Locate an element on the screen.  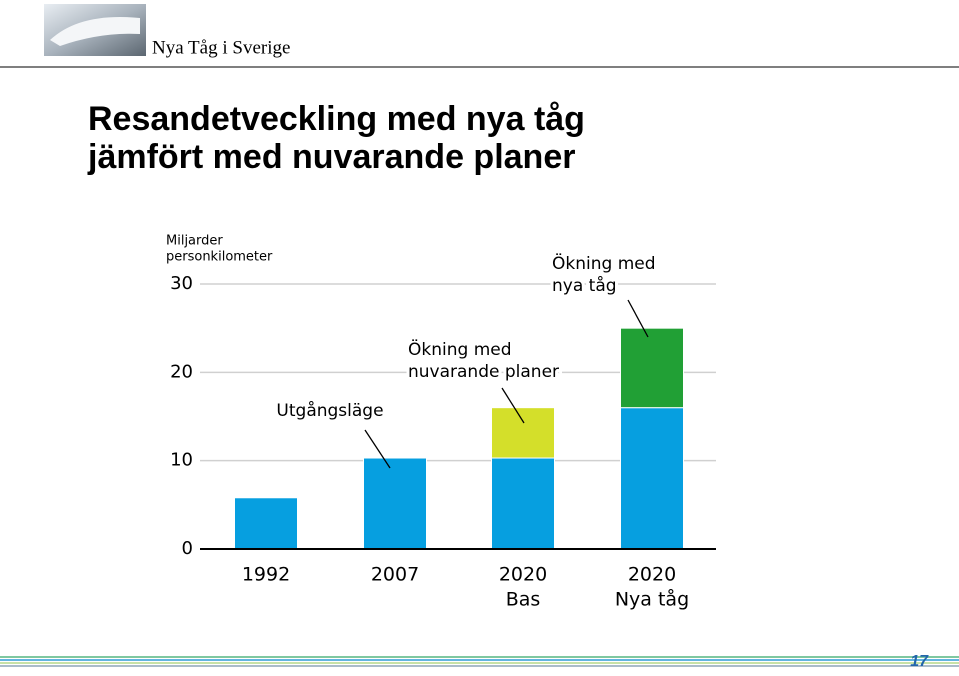
y-tick-label: 20 is located at coordinates (181, 371).